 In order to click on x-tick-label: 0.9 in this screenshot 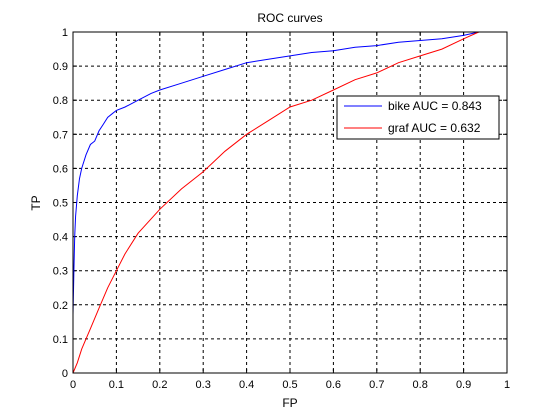, I will do `click(463, 385)`.